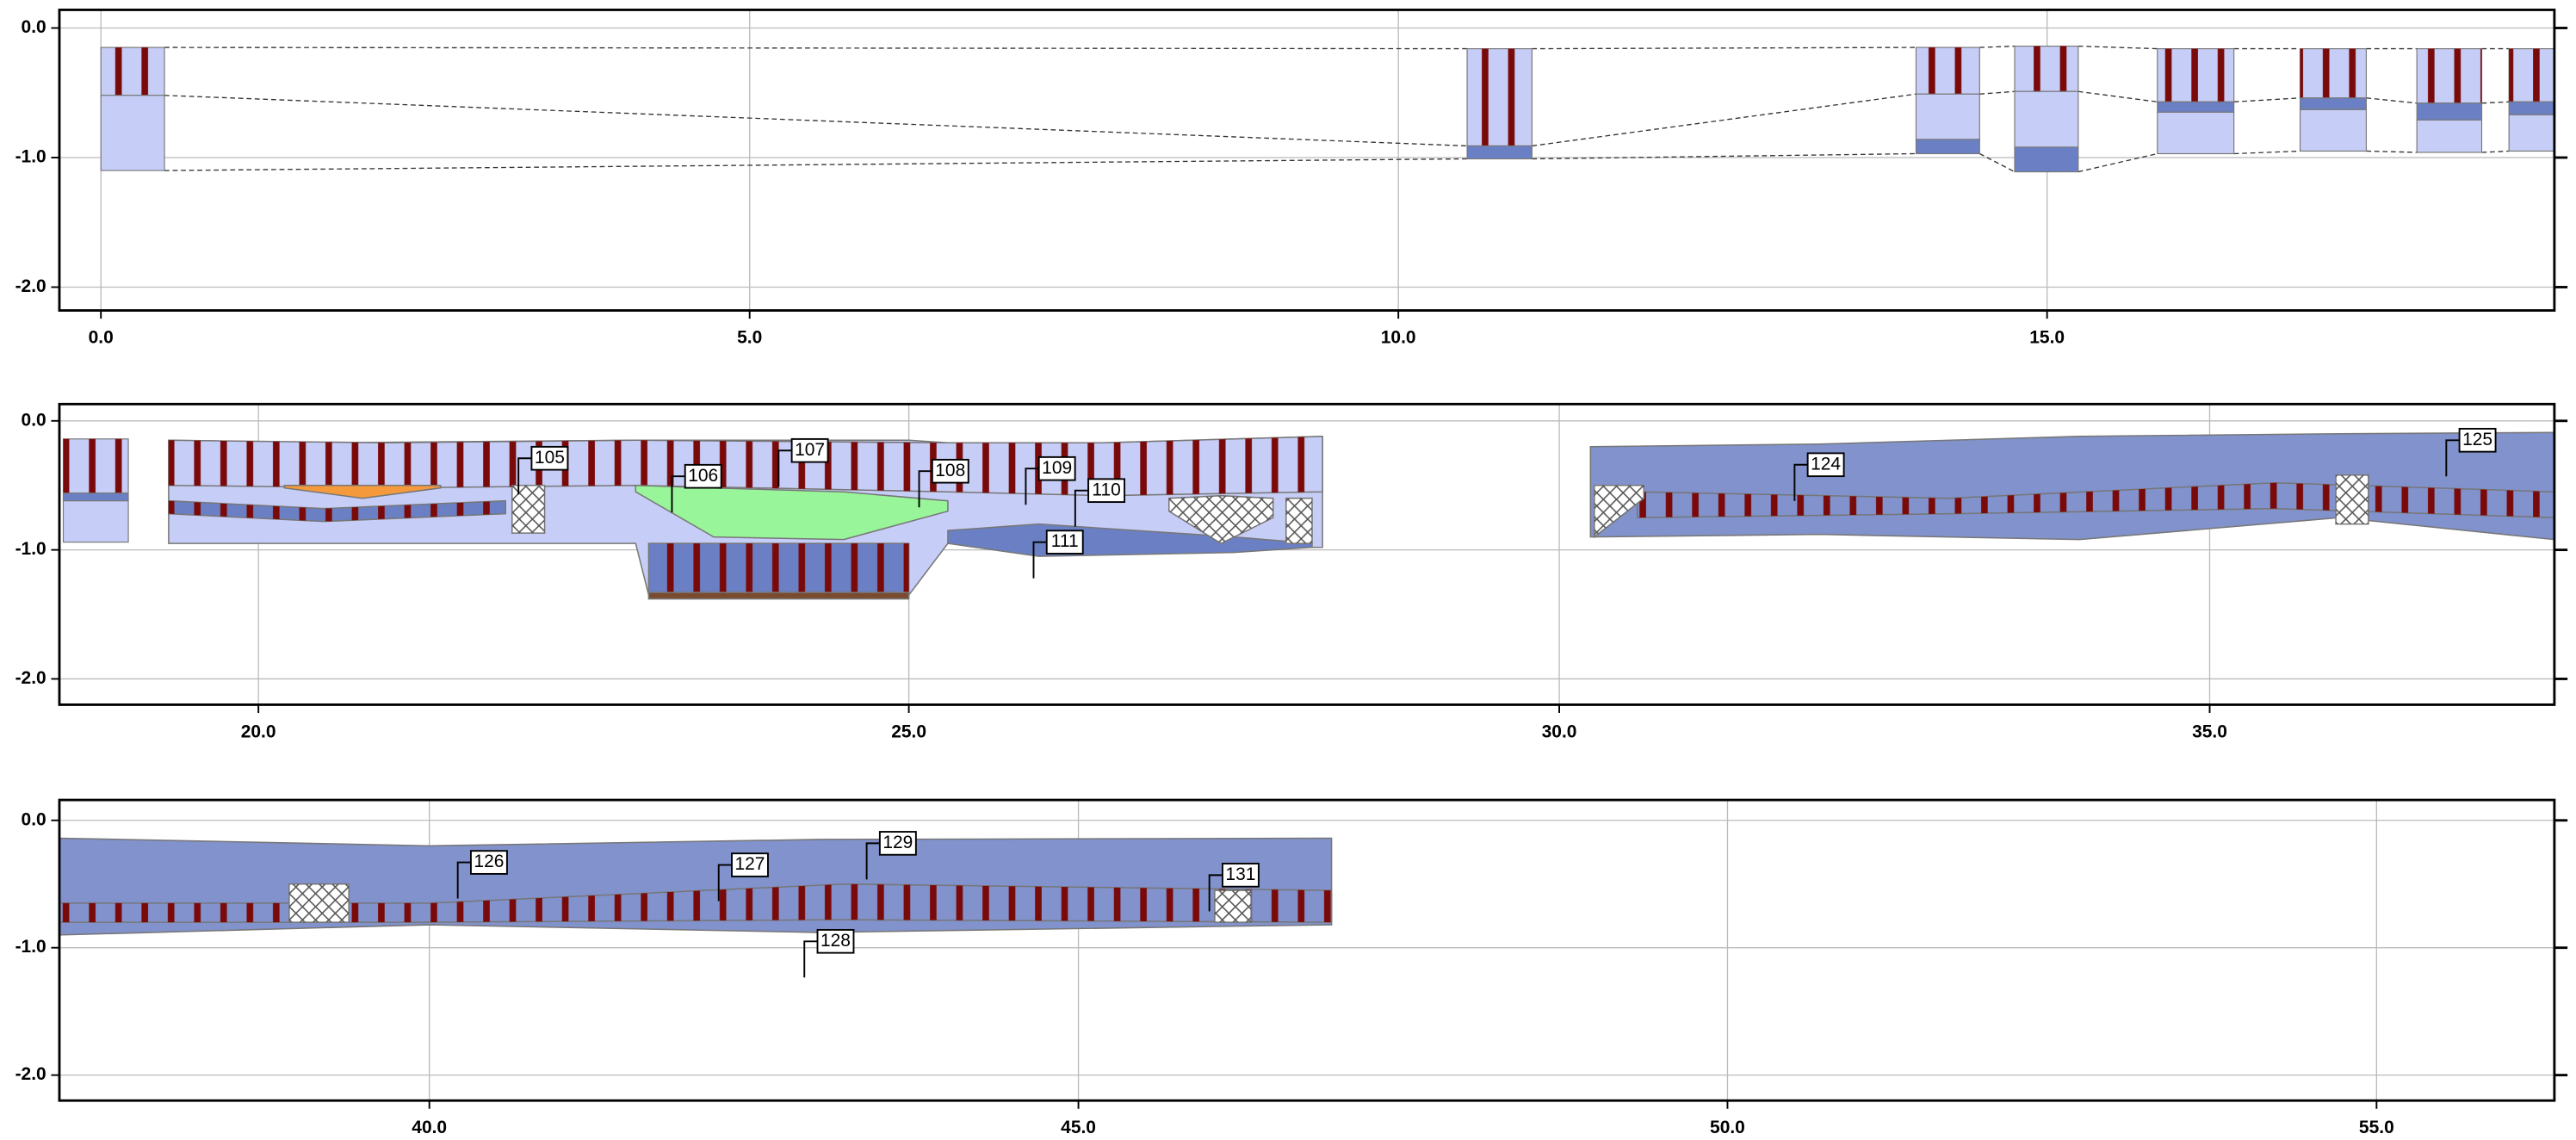  I want to click on label-text: 131, so click(1240, 874).